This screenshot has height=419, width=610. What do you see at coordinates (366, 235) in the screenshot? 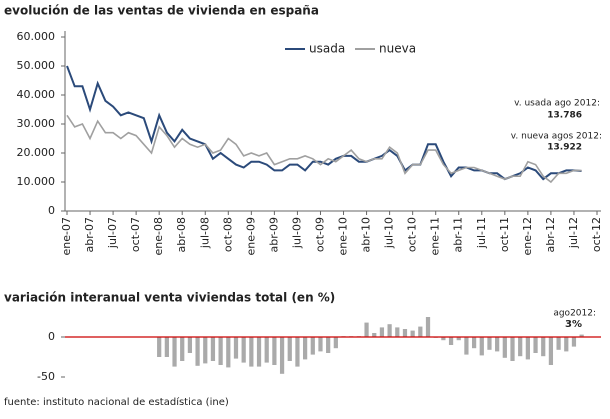
I see `x-tick-label: abr-10` at bounding box center [366, 235].